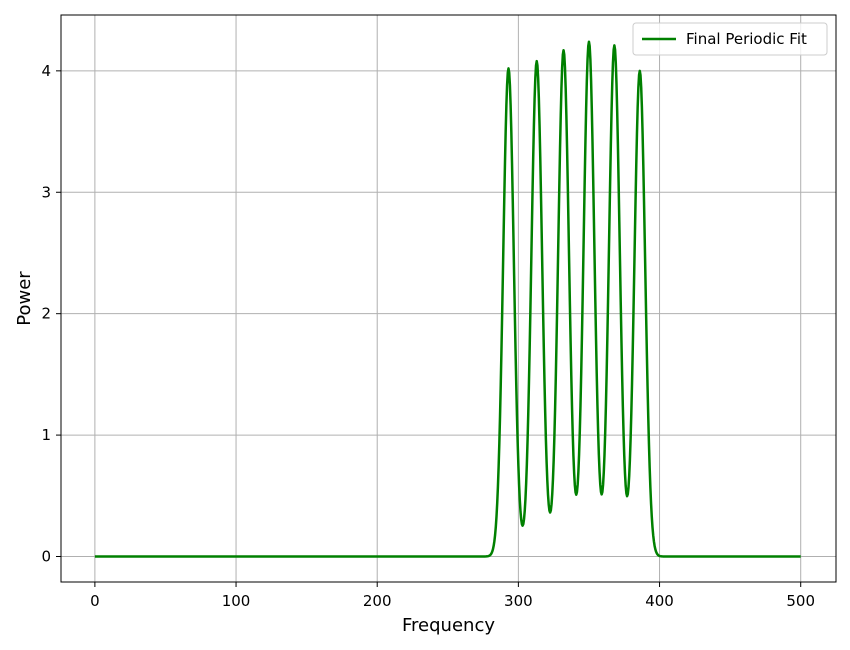 This screenshot has width=850, height=650. I want to click on y-axis-label: Power, so click(24, 298).